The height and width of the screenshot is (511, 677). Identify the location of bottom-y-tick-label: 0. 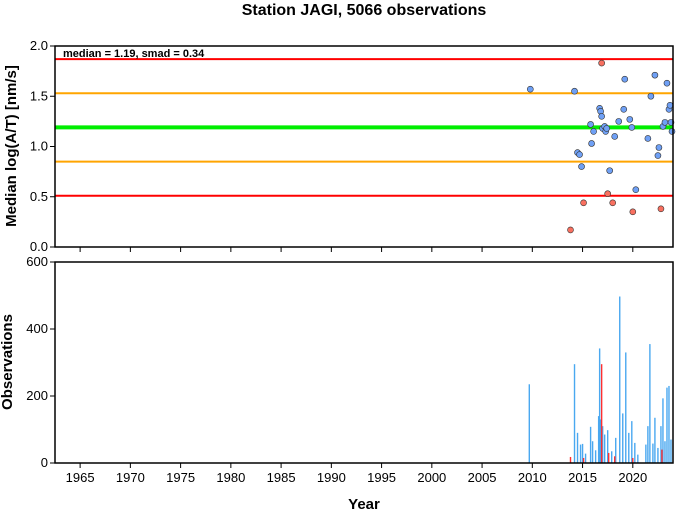
(44, 462).